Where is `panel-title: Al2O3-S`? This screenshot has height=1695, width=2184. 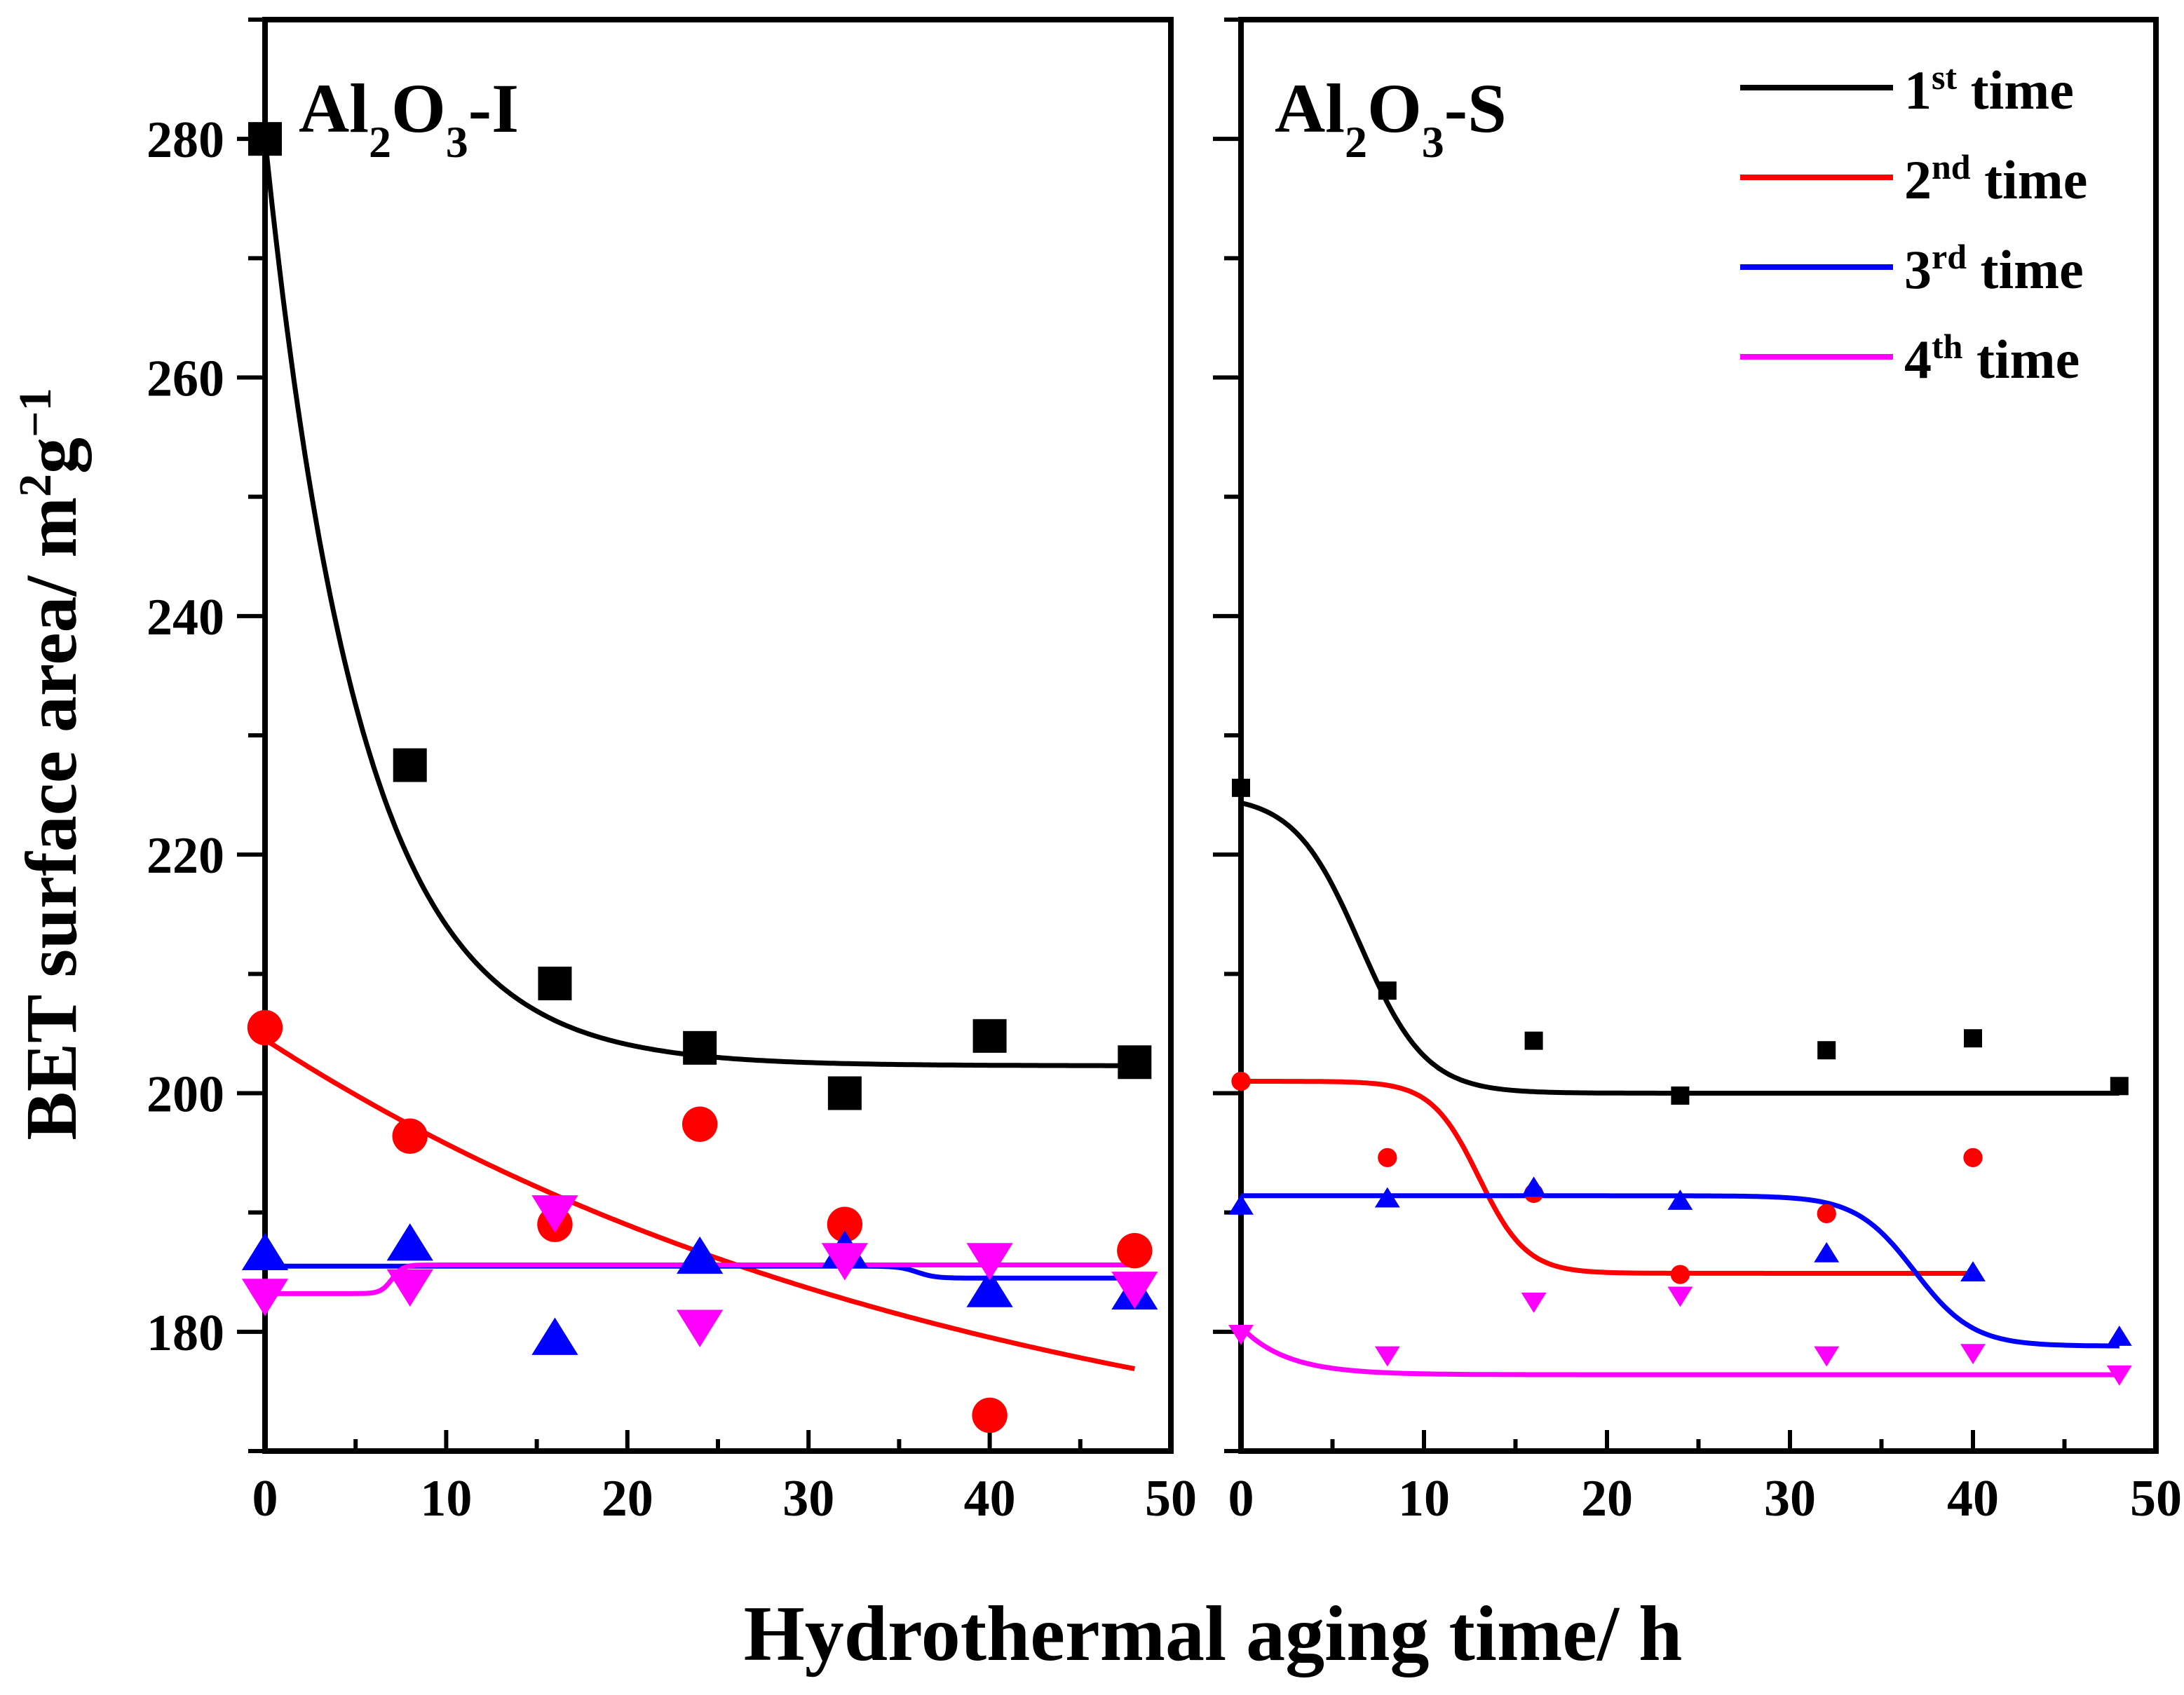
panel-title: Al2O3-S is located at coordinates (1391, 118).